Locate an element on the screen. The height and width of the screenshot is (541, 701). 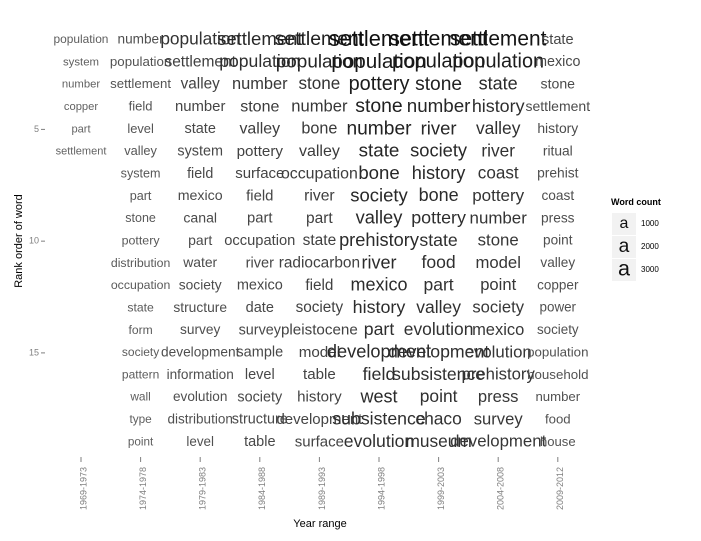
word-label: survey is located at coordinates (260, 330).